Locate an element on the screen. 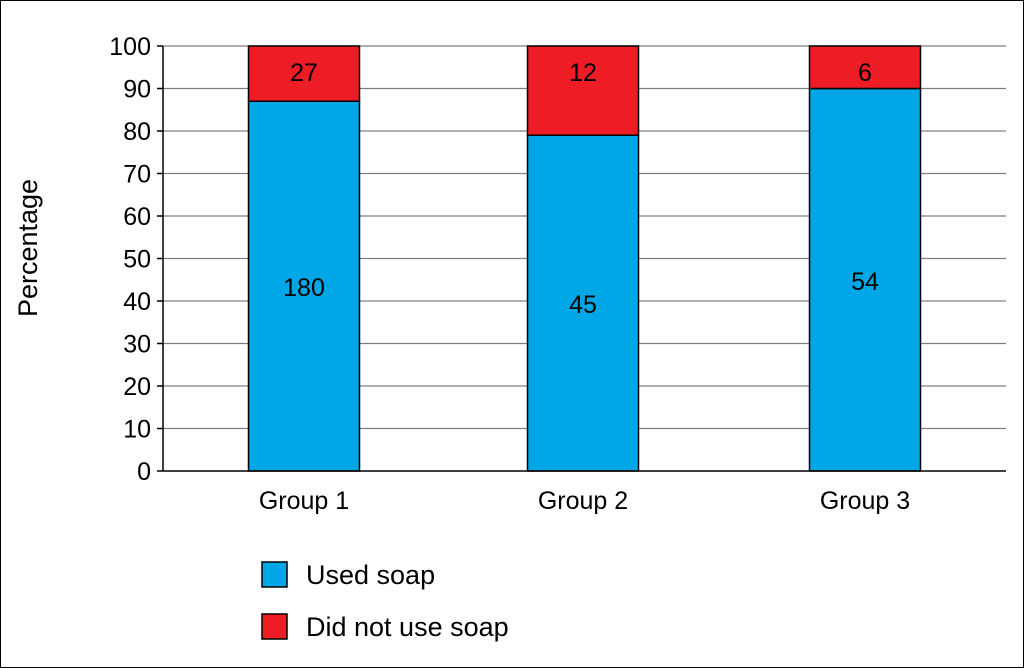 The width and height of the screenshot is (1024, 668). data-label: 27 is located at coordinates (304, 73).